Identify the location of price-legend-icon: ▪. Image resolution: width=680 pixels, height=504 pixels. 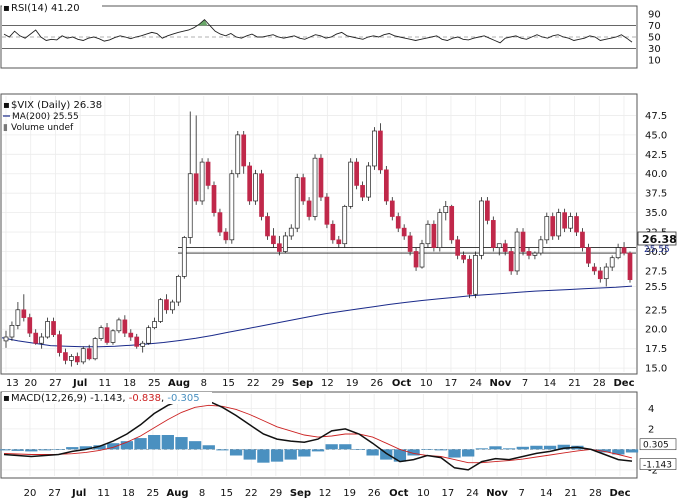
(6, 105).